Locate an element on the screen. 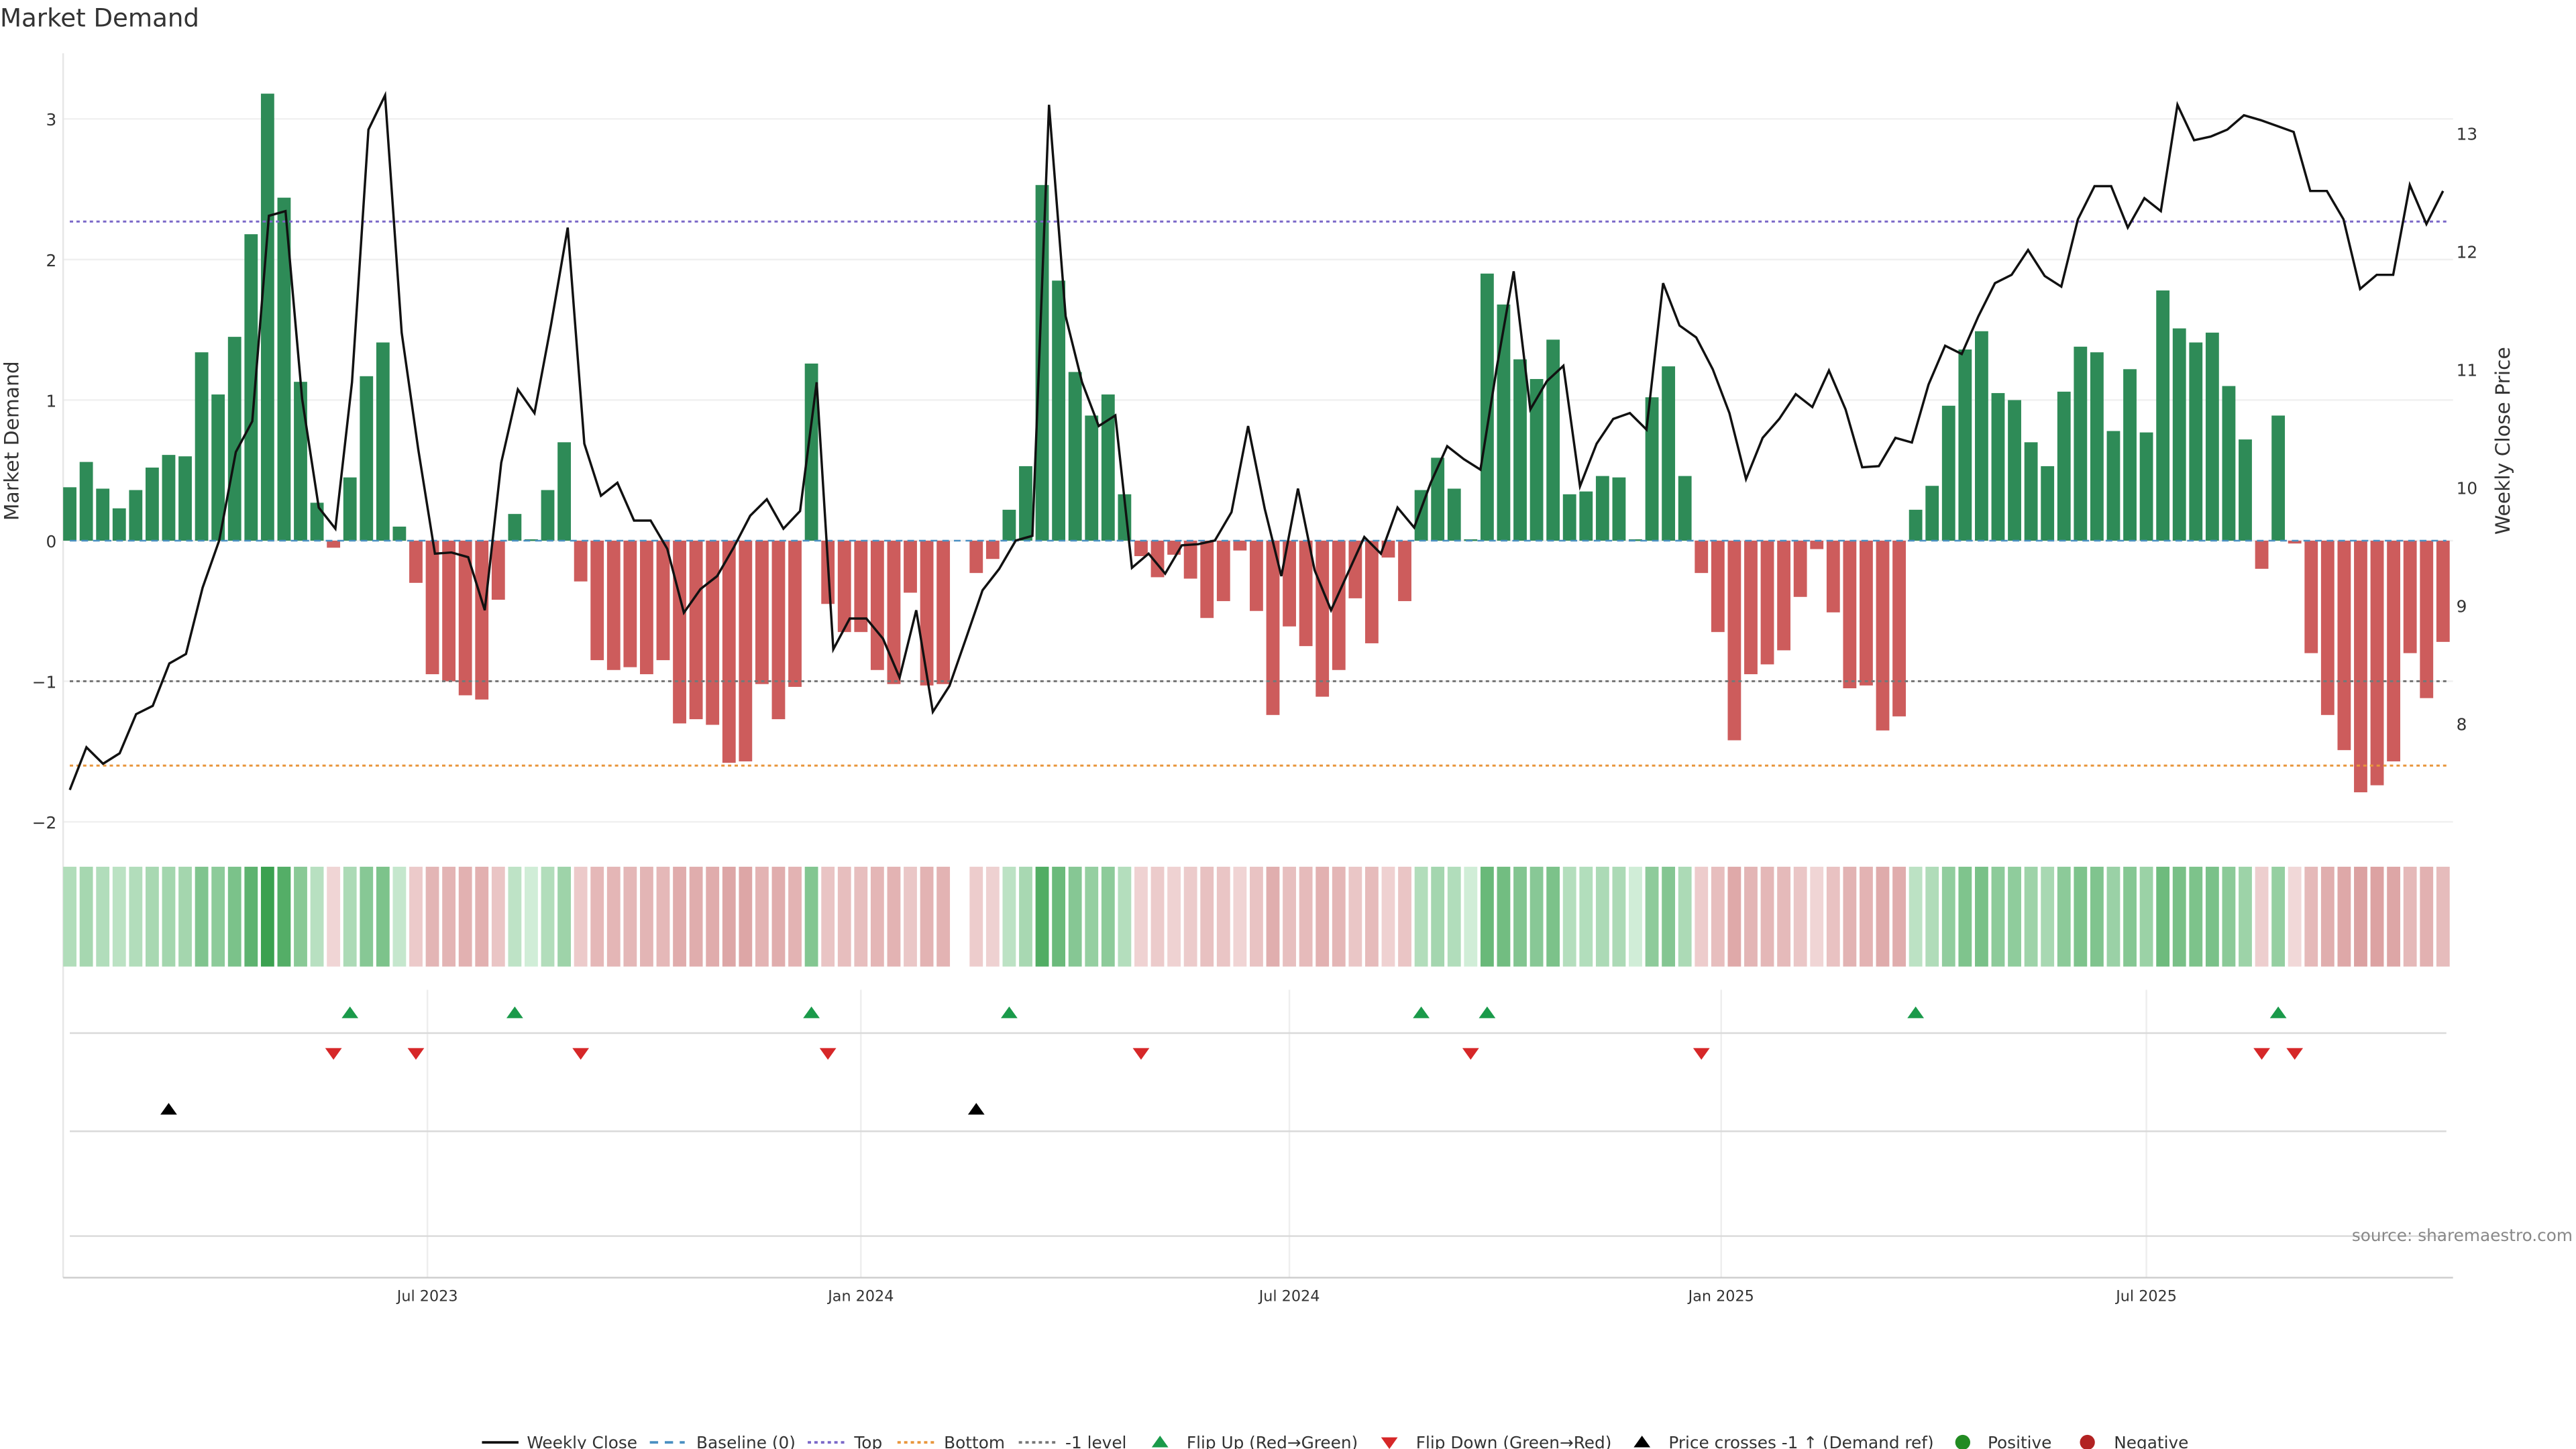 This screenshot has width=2576, height=1449. y2-tick-label: 13 is located at coordinates (2467, 134).